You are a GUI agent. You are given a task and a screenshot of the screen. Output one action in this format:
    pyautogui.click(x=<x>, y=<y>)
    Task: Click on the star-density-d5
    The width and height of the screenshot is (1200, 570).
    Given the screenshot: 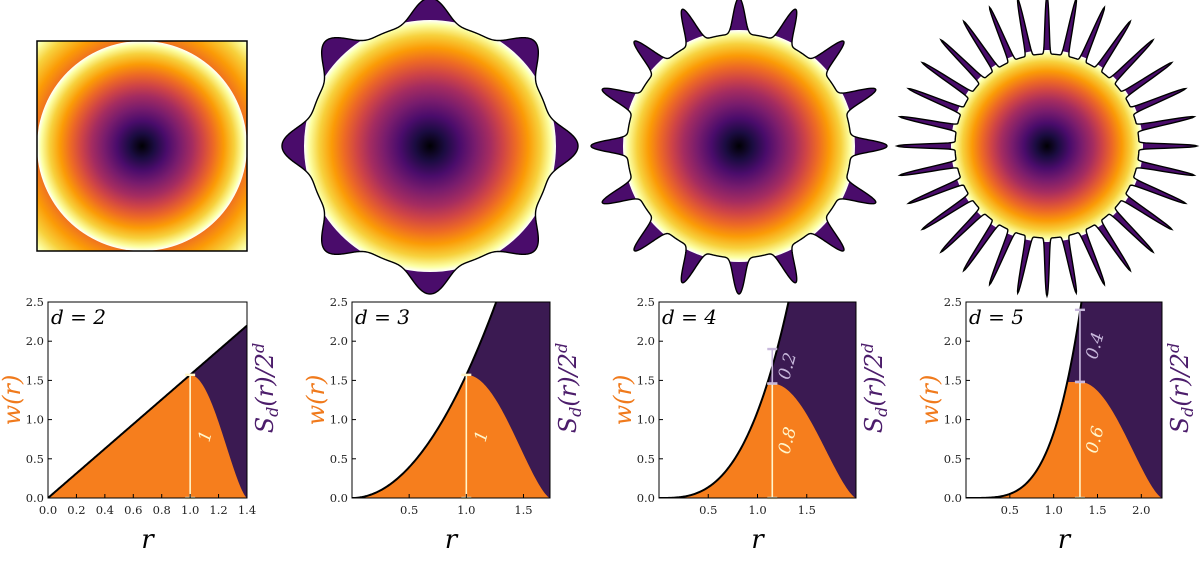 What is the action you would take?
    pyautogui.click(x=1047, y=149)
    